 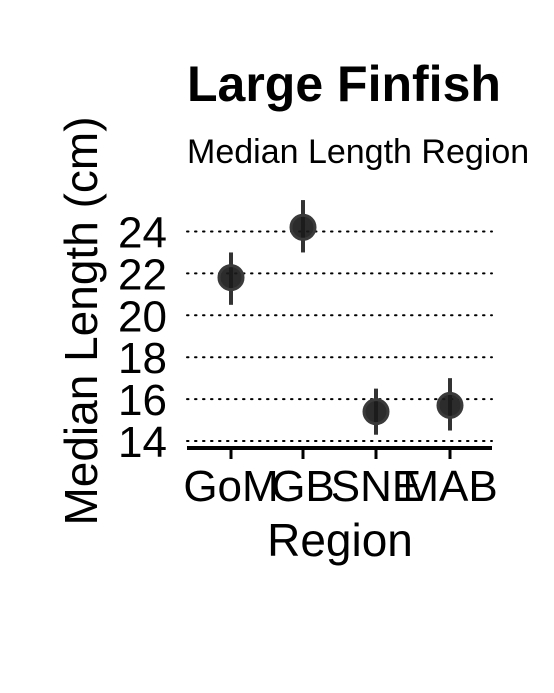 What do you see at coordinates (142, 358) in the screenshot?
I see `y-tick-label: 18` at bounding box center [142, 358].